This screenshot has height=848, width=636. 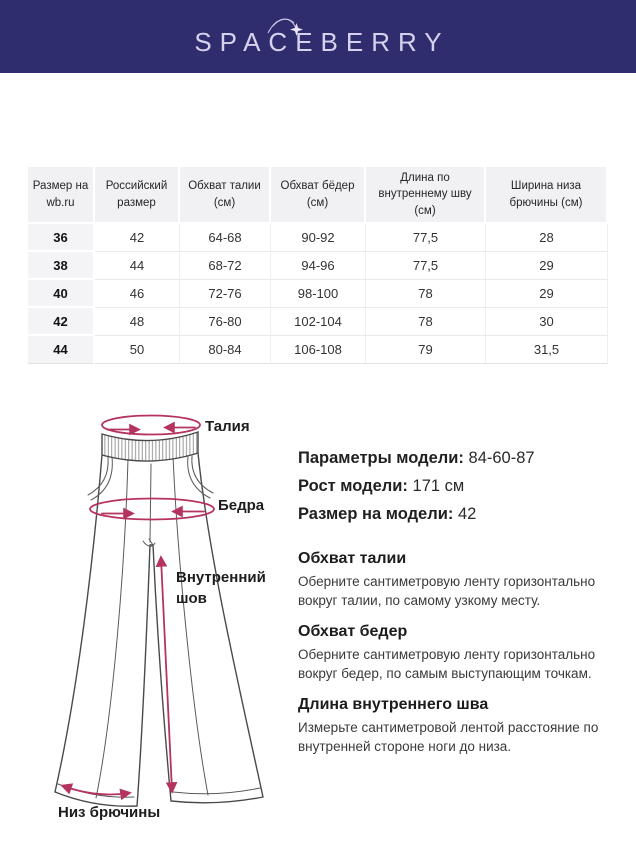 What do you see at coordinates (221, 588) in the screenshot?
I see `inseam-label: Внутренний шов` at bounding box center [221, 588].